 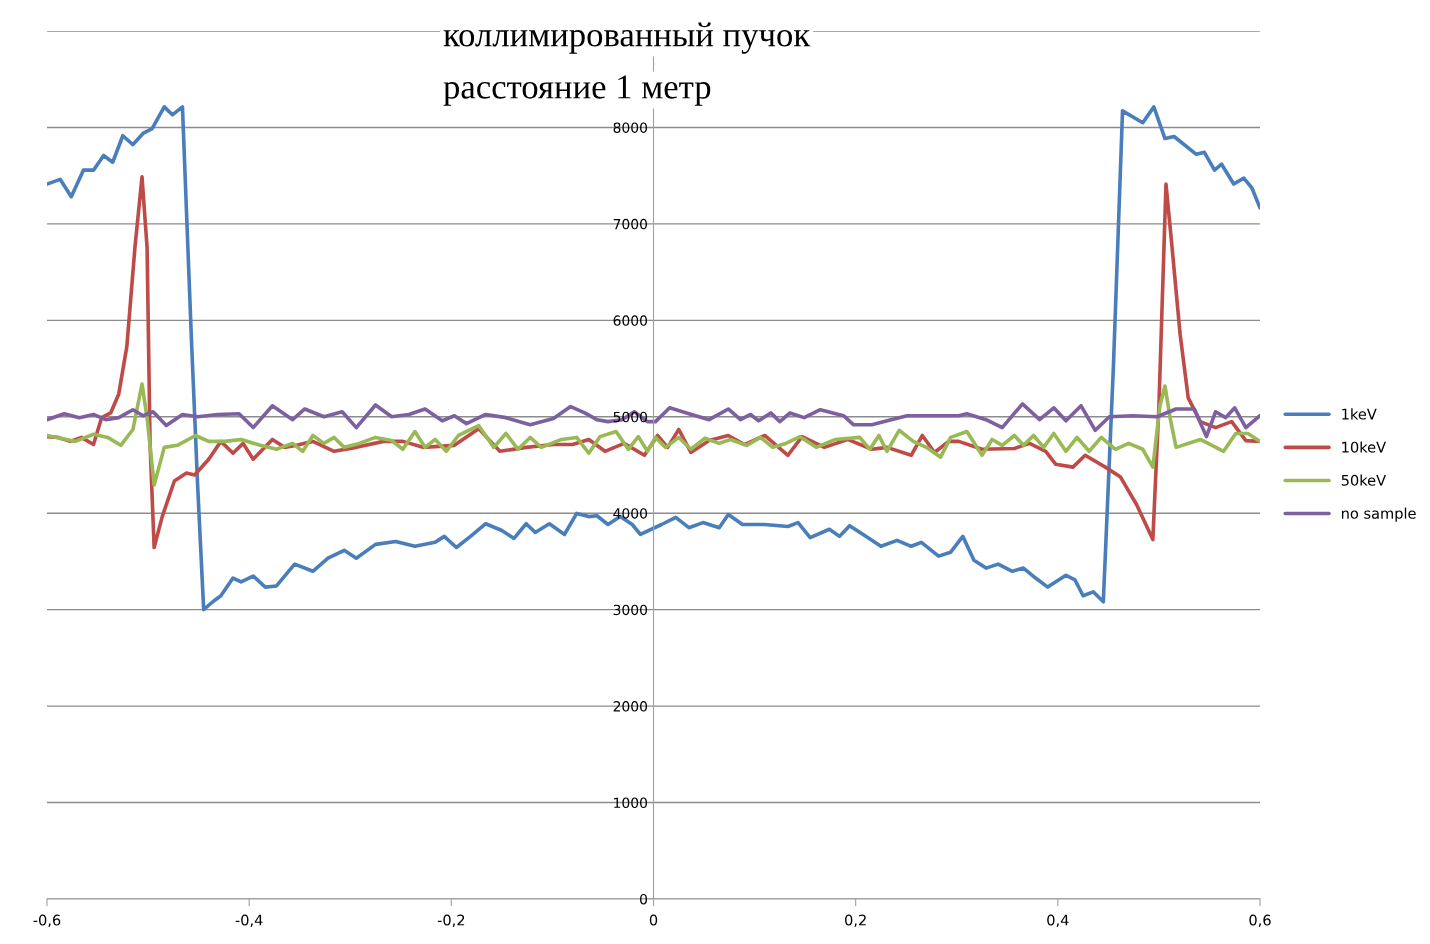 I want to click on y-tick-label: 8000, so click(x=630, y=127).